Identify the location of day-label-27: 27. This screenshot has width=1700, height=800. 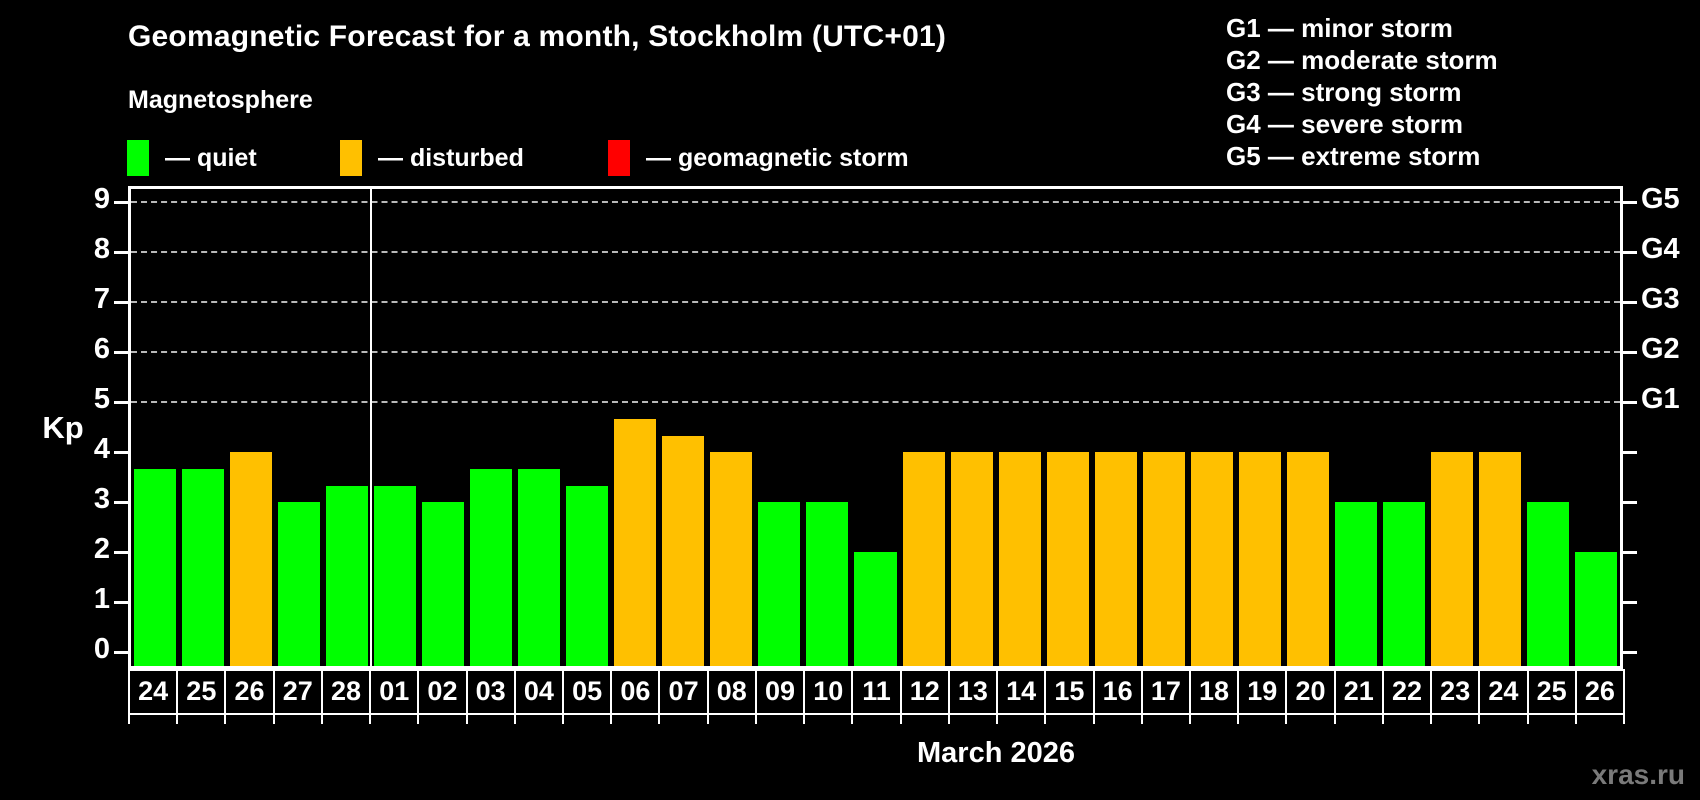
(297, 692).